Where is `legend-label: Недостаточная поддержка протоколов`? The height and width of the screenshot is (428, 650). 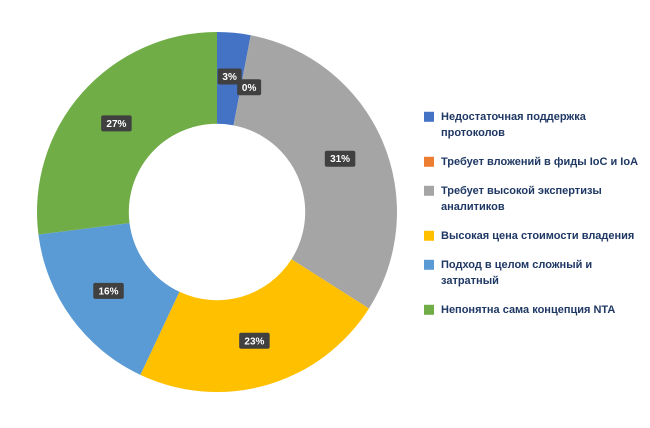
legend-label: Недостаточная поддержка протоколов is located at coordinates (513, 124).